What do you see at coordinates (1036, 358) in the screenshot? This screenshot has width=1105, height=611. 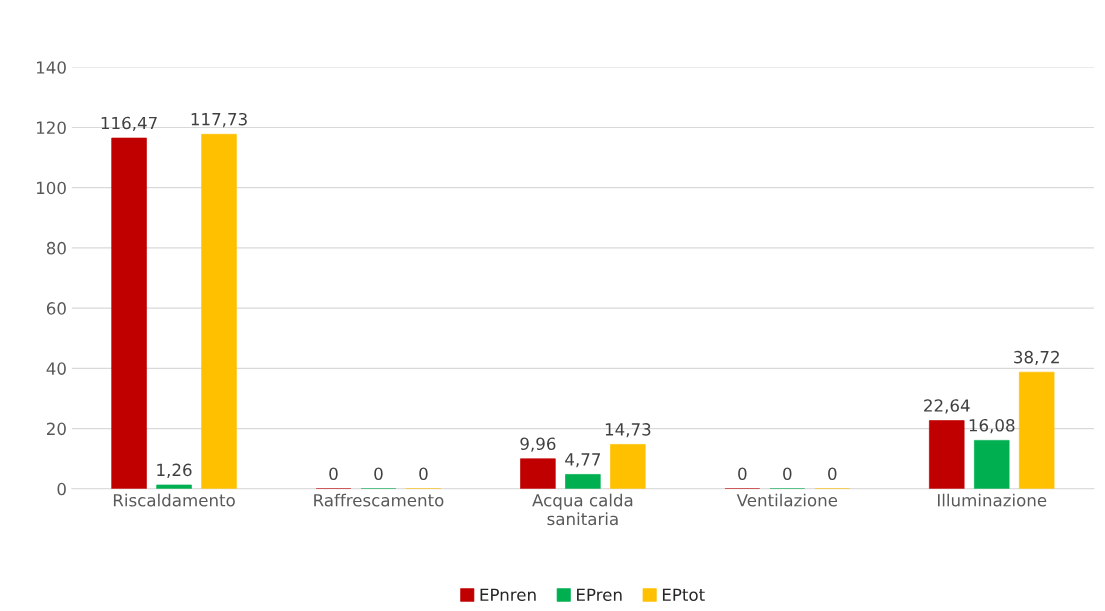 I see `data-label: 38,72` at bounding box center [1036, 358].